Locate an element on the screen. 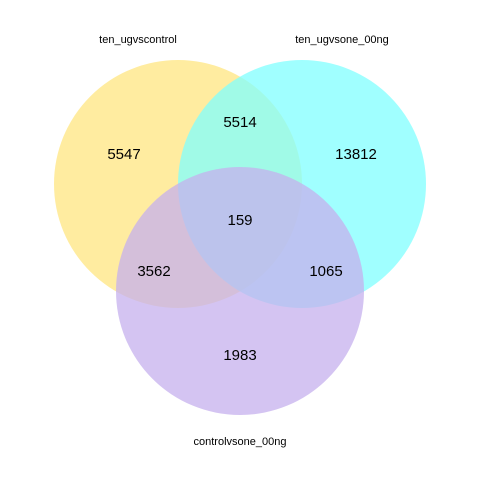 Image resolution: width=480 pixels, height=480 pixels. count-ten-ugvscontrol-and-controlvsone-00ng: 3562 is located at coordinates (153, 271).